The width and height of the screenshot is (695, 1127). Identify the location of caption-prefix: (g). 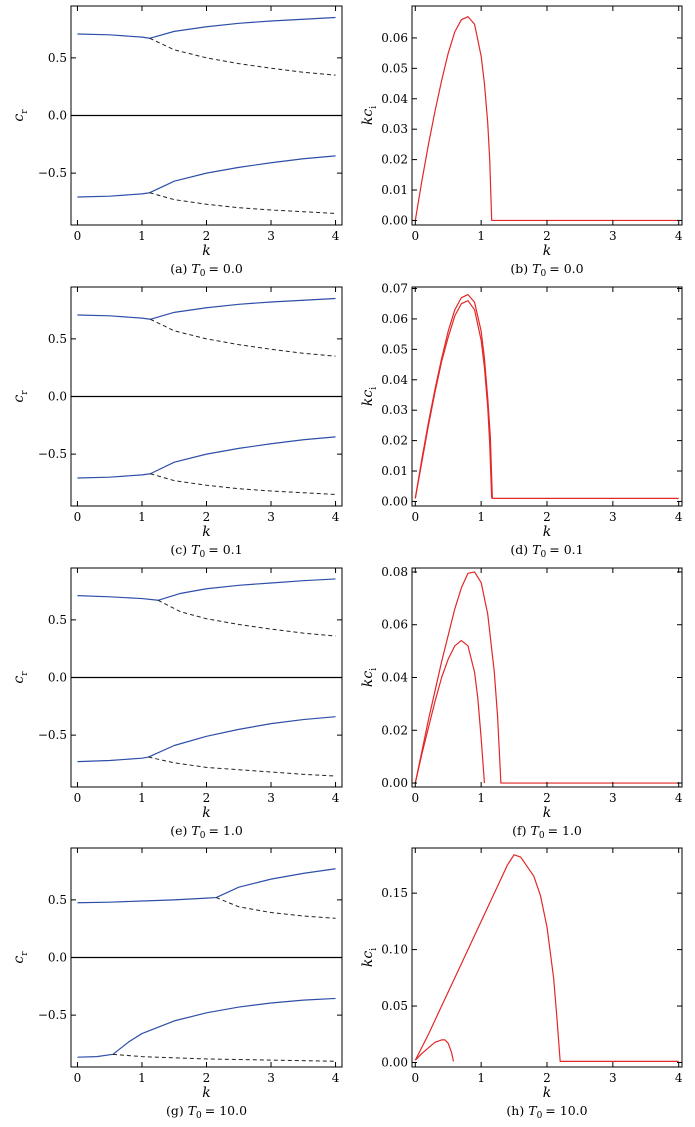
(175, 1110).